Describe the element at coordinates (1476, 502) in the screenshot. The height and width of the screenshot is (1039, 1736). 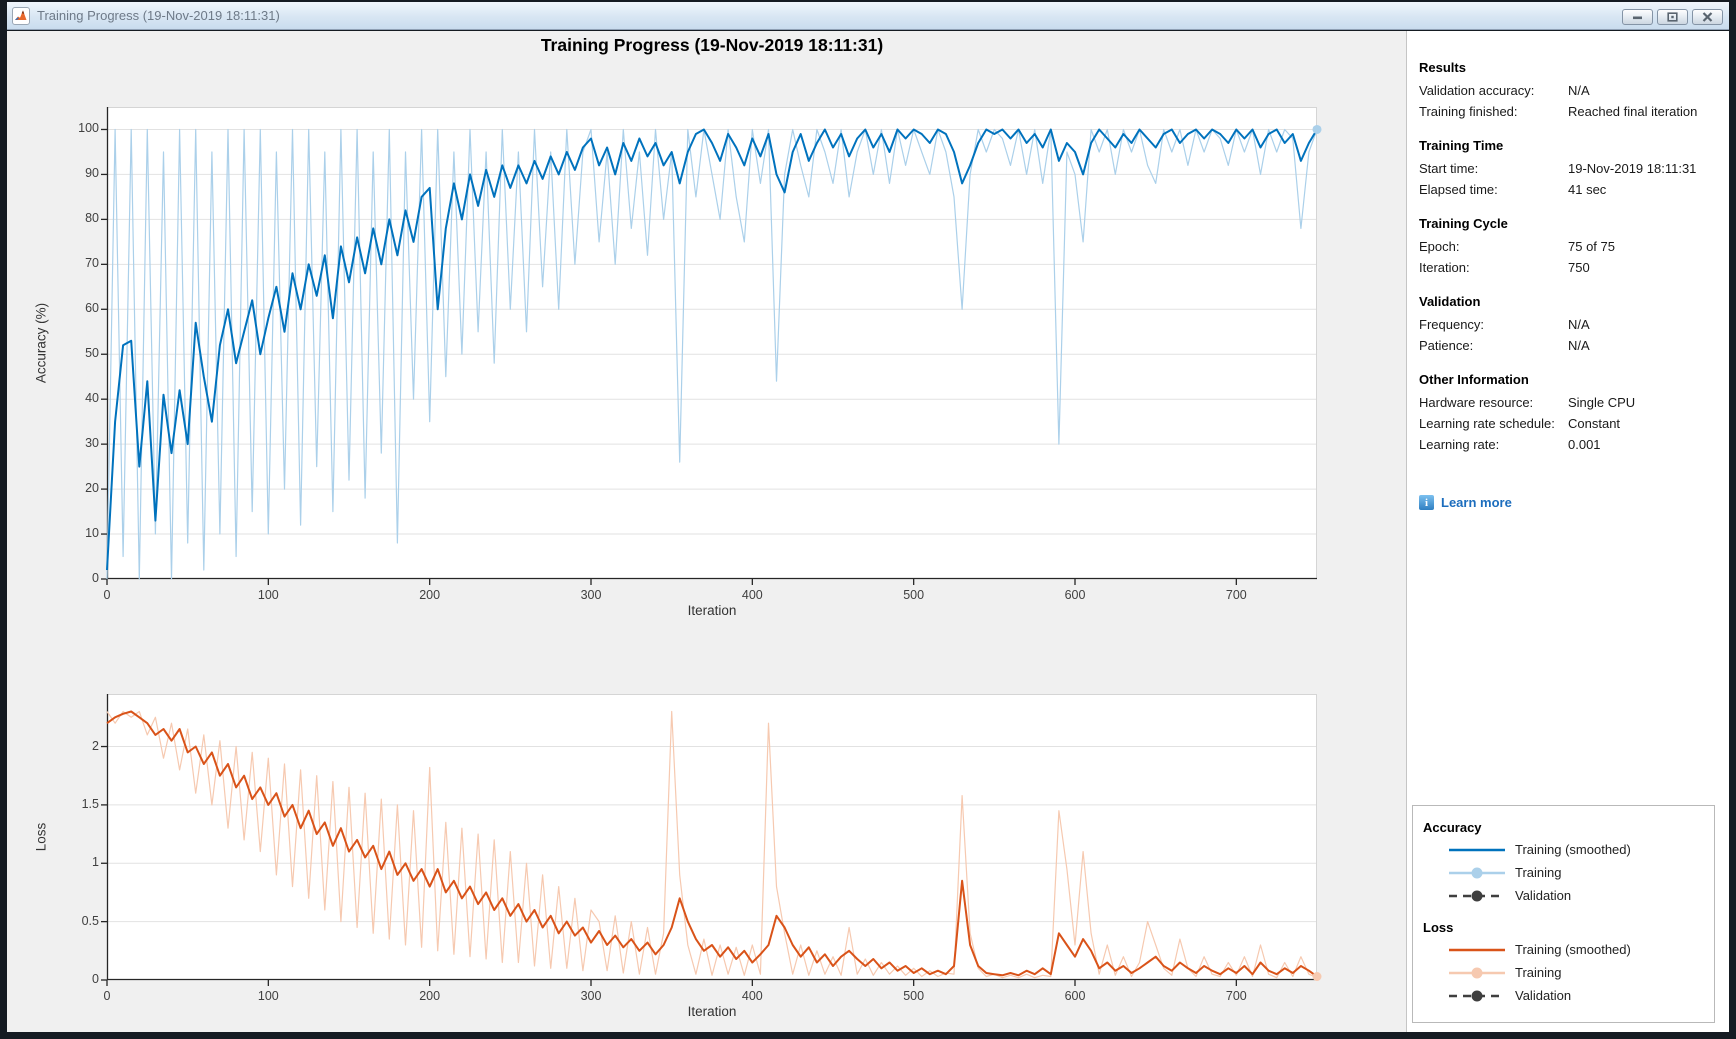
I see `learn-more-label: Learn more` at that location.